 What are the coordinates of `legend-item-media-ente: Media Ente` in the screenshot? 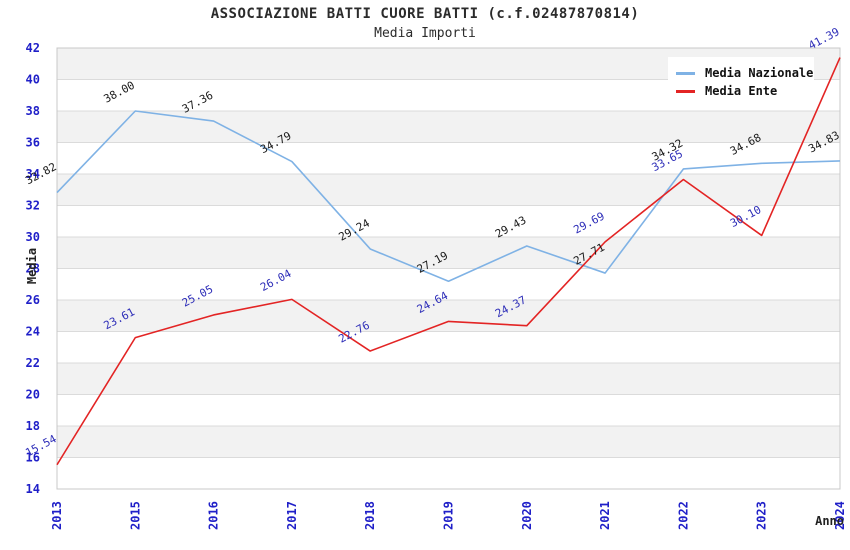 It's located at (741, 91).